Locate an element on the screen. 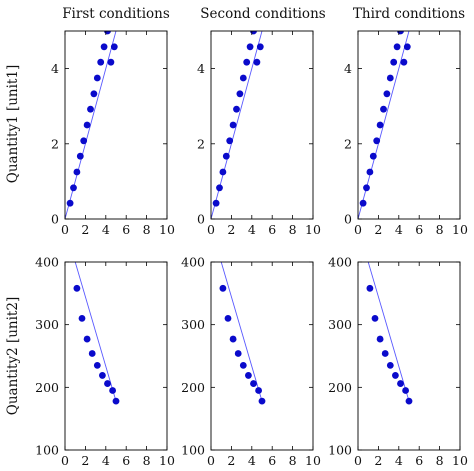  column-title-third: Third conditions is located at coordinates (409, 14).